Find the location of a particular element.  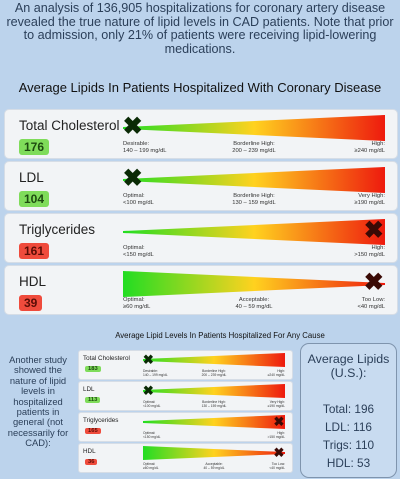

average-total: Total: 196 is located at coordinates (348, 409).